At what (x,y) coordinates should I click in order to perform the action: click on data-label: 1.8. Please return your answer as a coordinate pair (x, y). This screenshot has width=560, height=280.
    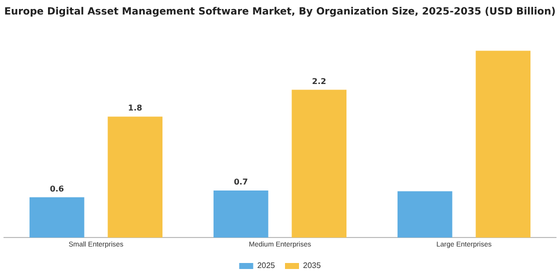
    Looking at the image, I should click on (135, 108).